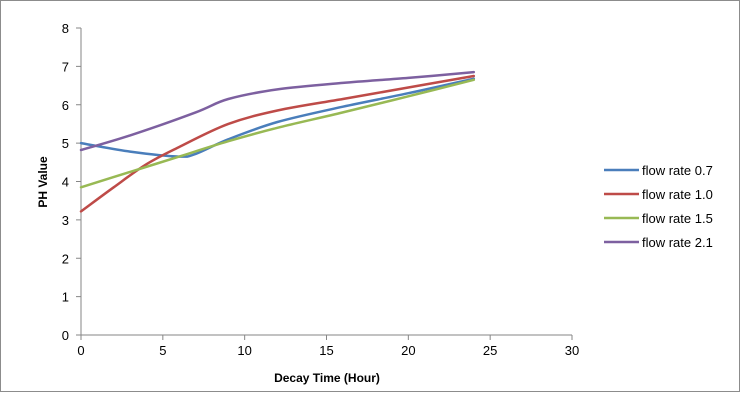  What do you see at coordinates (80, 350) in the screenshot?
I see `x-tick-label: 0` at bounding box center [80, 350].